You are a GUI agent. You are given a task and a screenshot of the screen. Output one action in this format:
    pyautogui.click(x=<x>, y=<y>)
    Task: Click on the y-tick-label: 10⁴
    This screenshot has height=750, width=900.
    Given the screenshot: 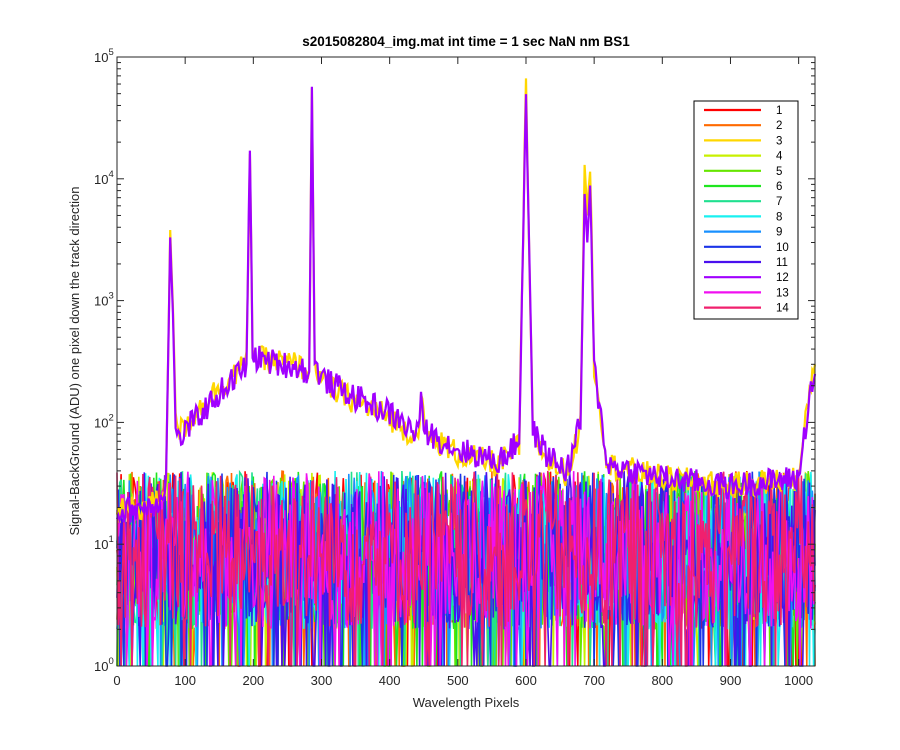 What is the action you would take?
    pyautogui.click(x=104, y=178)
    